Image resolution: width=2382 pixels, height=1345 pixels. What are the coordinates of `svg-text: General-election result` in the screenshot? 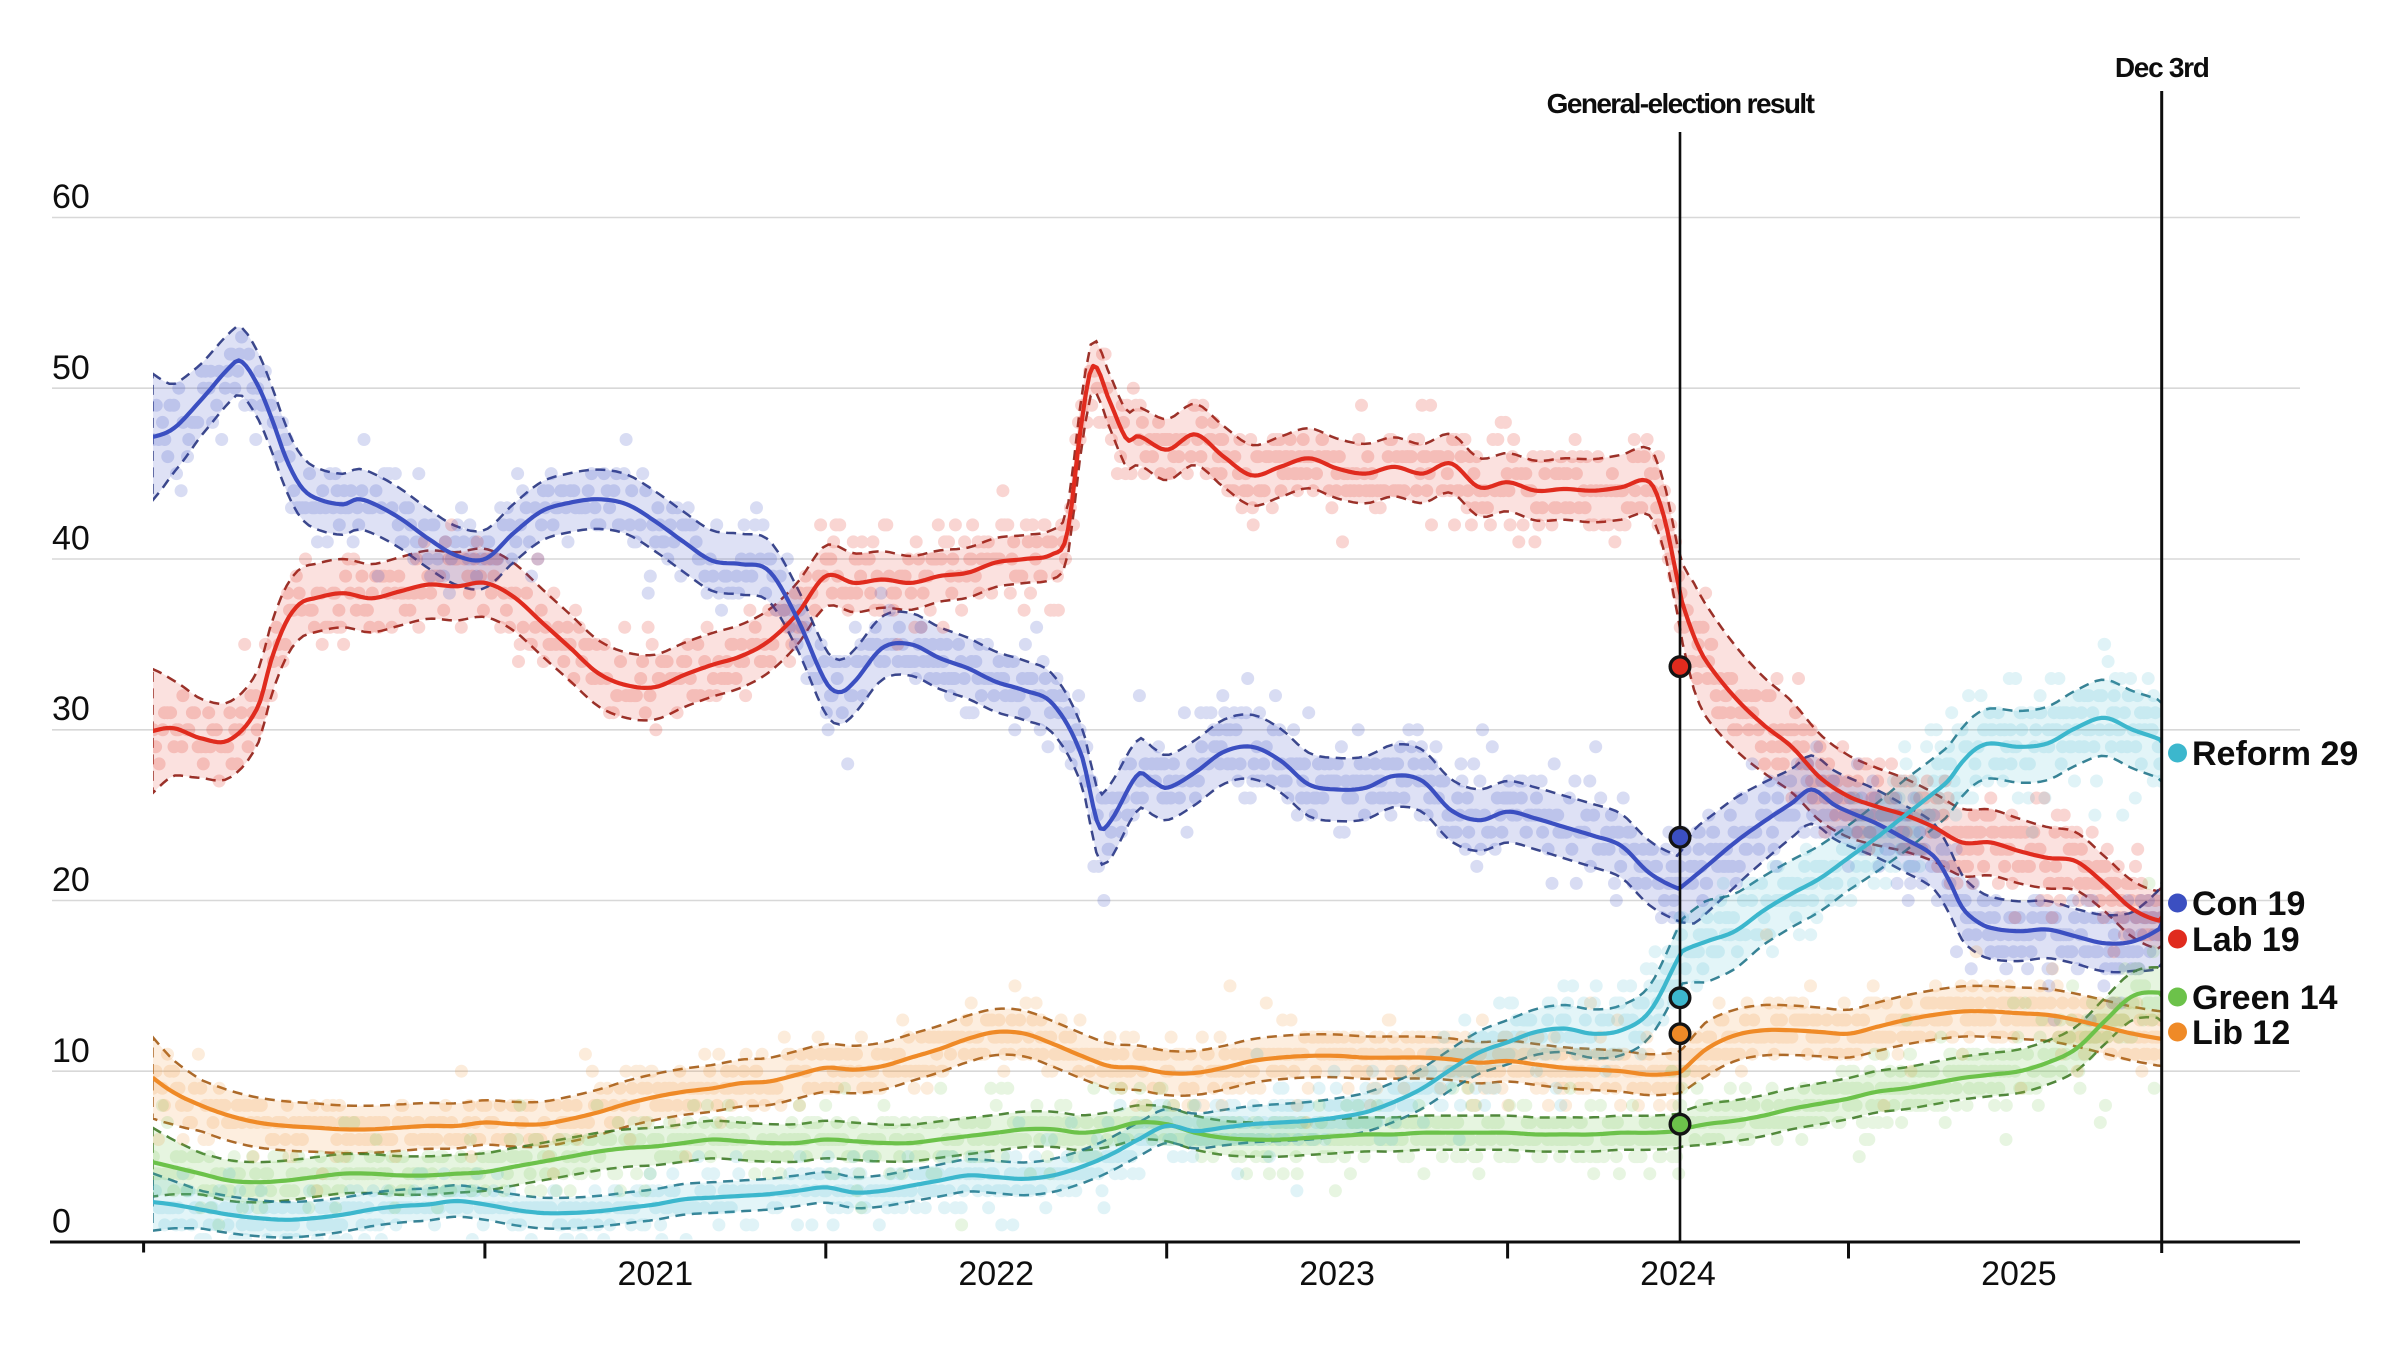 It's located at (1681, 103).